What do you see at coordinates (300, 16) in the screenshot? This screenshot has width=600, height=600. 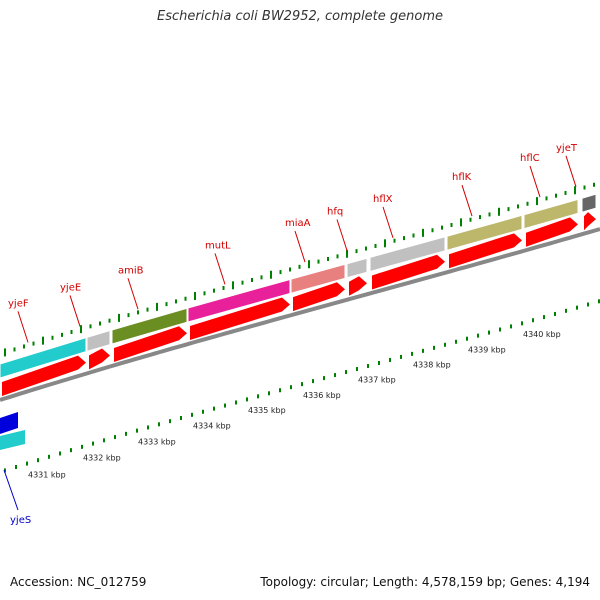 I see `genome-title: Escherichia coli BW2952, complete genome` at bounding box center [300, 16].